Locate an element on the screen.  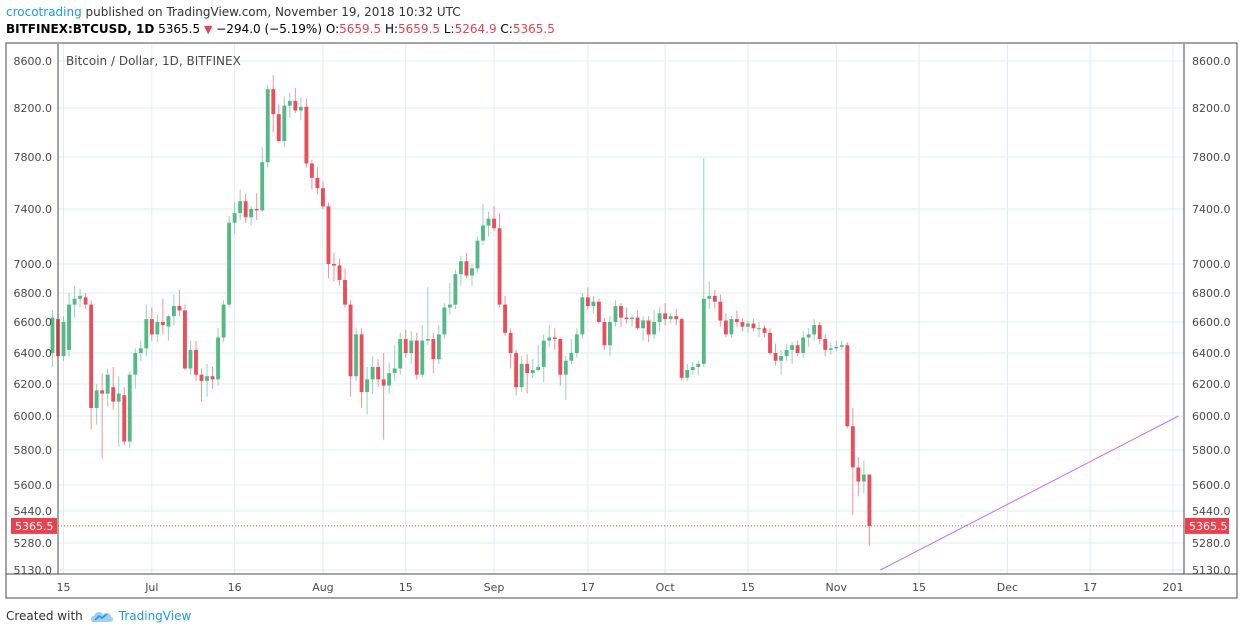
y-tick-label-right: 6800.0 is located at coordinates (1211, 293).